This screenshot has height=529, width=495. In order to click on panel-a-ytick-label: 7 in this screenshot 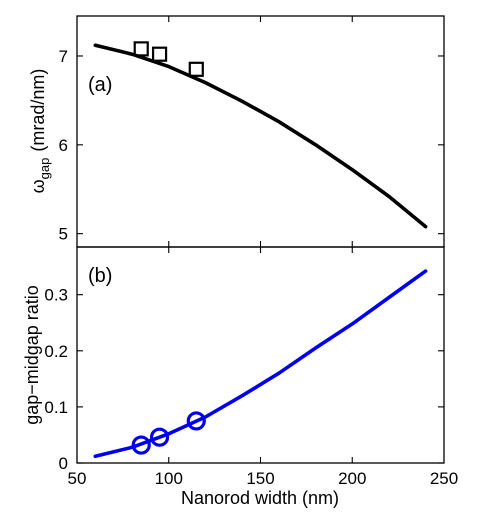, I will do `click(63, 56)`.